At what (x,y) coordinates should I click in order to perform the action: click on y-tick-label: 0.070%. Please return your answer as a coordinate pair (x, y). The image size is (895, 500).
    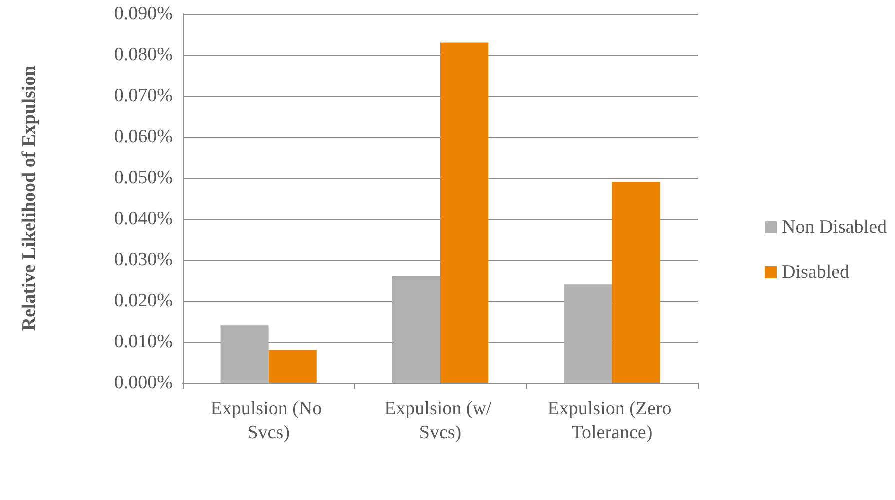
    Looking at the image, I should click on (144, 96).